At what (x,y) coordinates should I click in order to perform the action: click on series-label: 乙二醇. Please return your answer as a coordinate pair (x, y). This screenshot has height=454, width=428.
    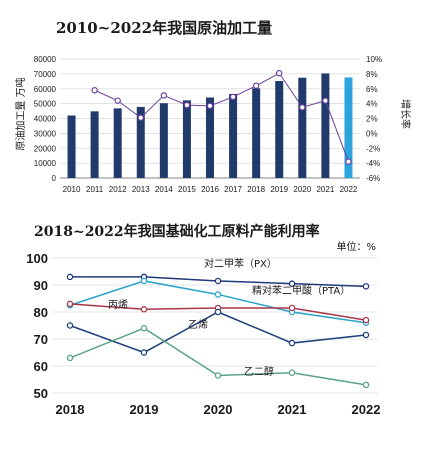
    Looking at the image, I should click on (259, 371).